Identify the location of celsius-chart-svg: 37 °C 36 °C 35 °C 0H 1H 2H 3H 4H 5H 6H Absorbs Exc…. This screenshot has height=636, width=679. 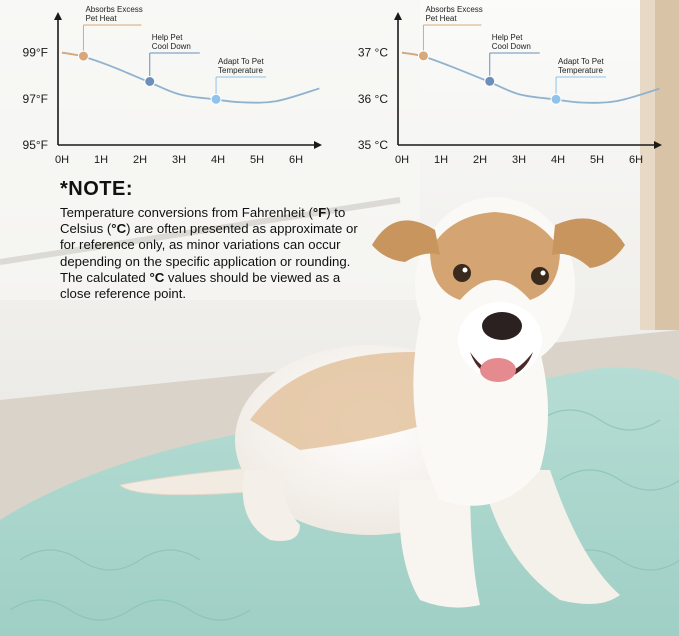
(510, 85).